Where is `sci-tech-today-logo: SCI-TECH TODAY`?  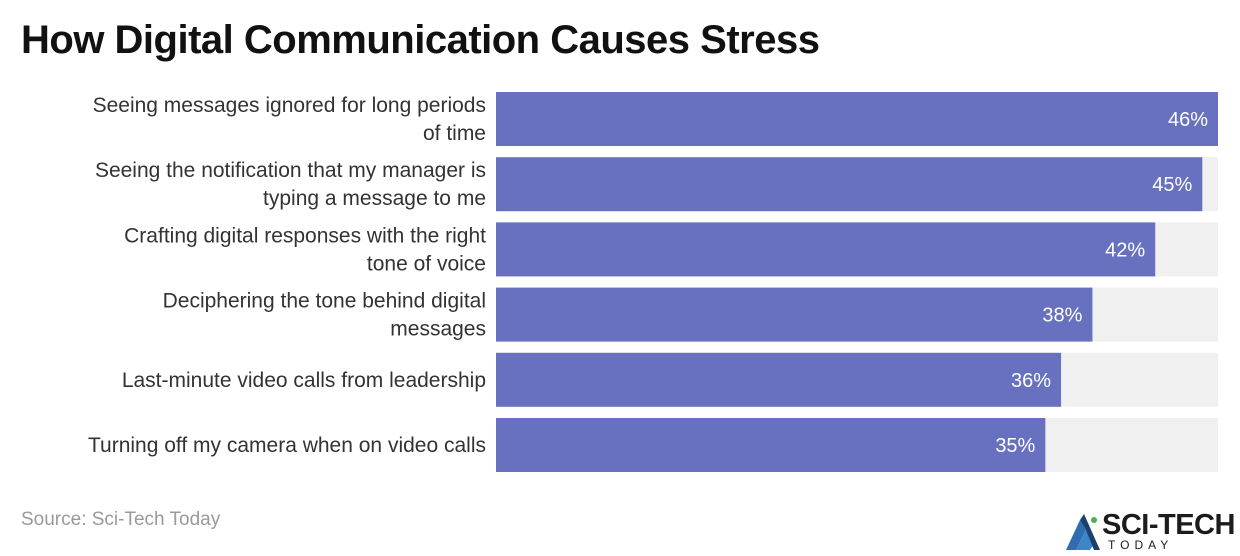
sci-tech-today-logo: SCI-TECH TODAY is located at coordinates (1152, 531).